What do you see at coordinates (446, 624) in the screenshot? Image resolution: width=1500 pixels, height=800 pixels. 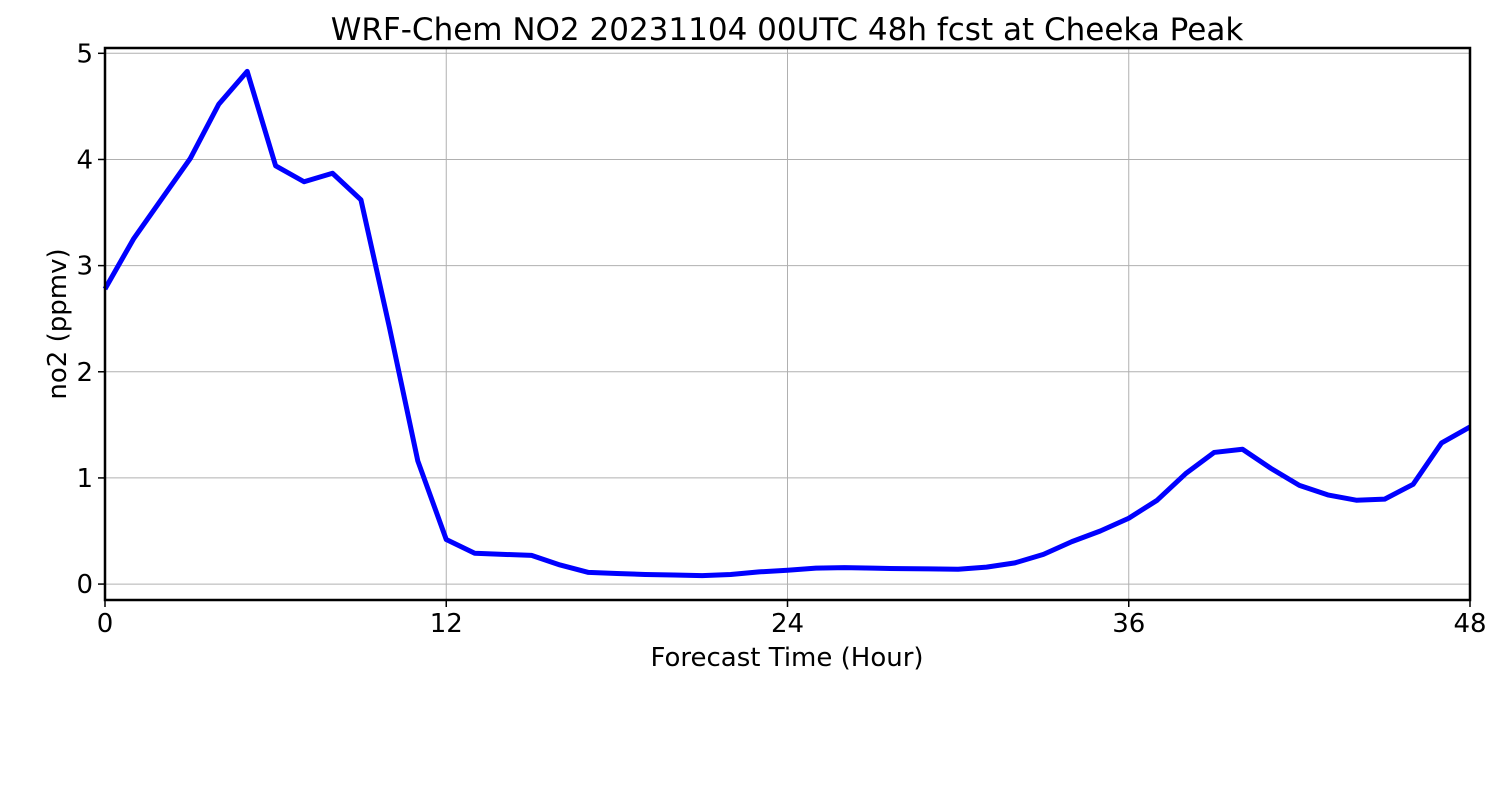 I see `x-tick-label: 12` at bounding box center [446, 624].